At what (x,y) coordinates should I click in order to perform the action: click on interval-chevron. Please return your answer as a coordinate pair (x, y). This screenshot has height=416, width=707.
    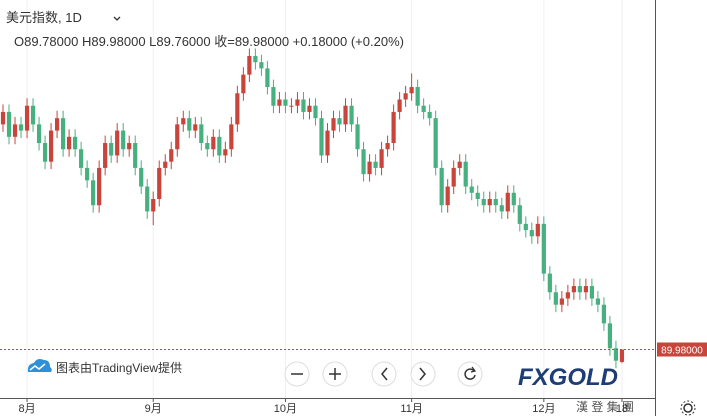
    Looking at the image, I should click on (117, 18).